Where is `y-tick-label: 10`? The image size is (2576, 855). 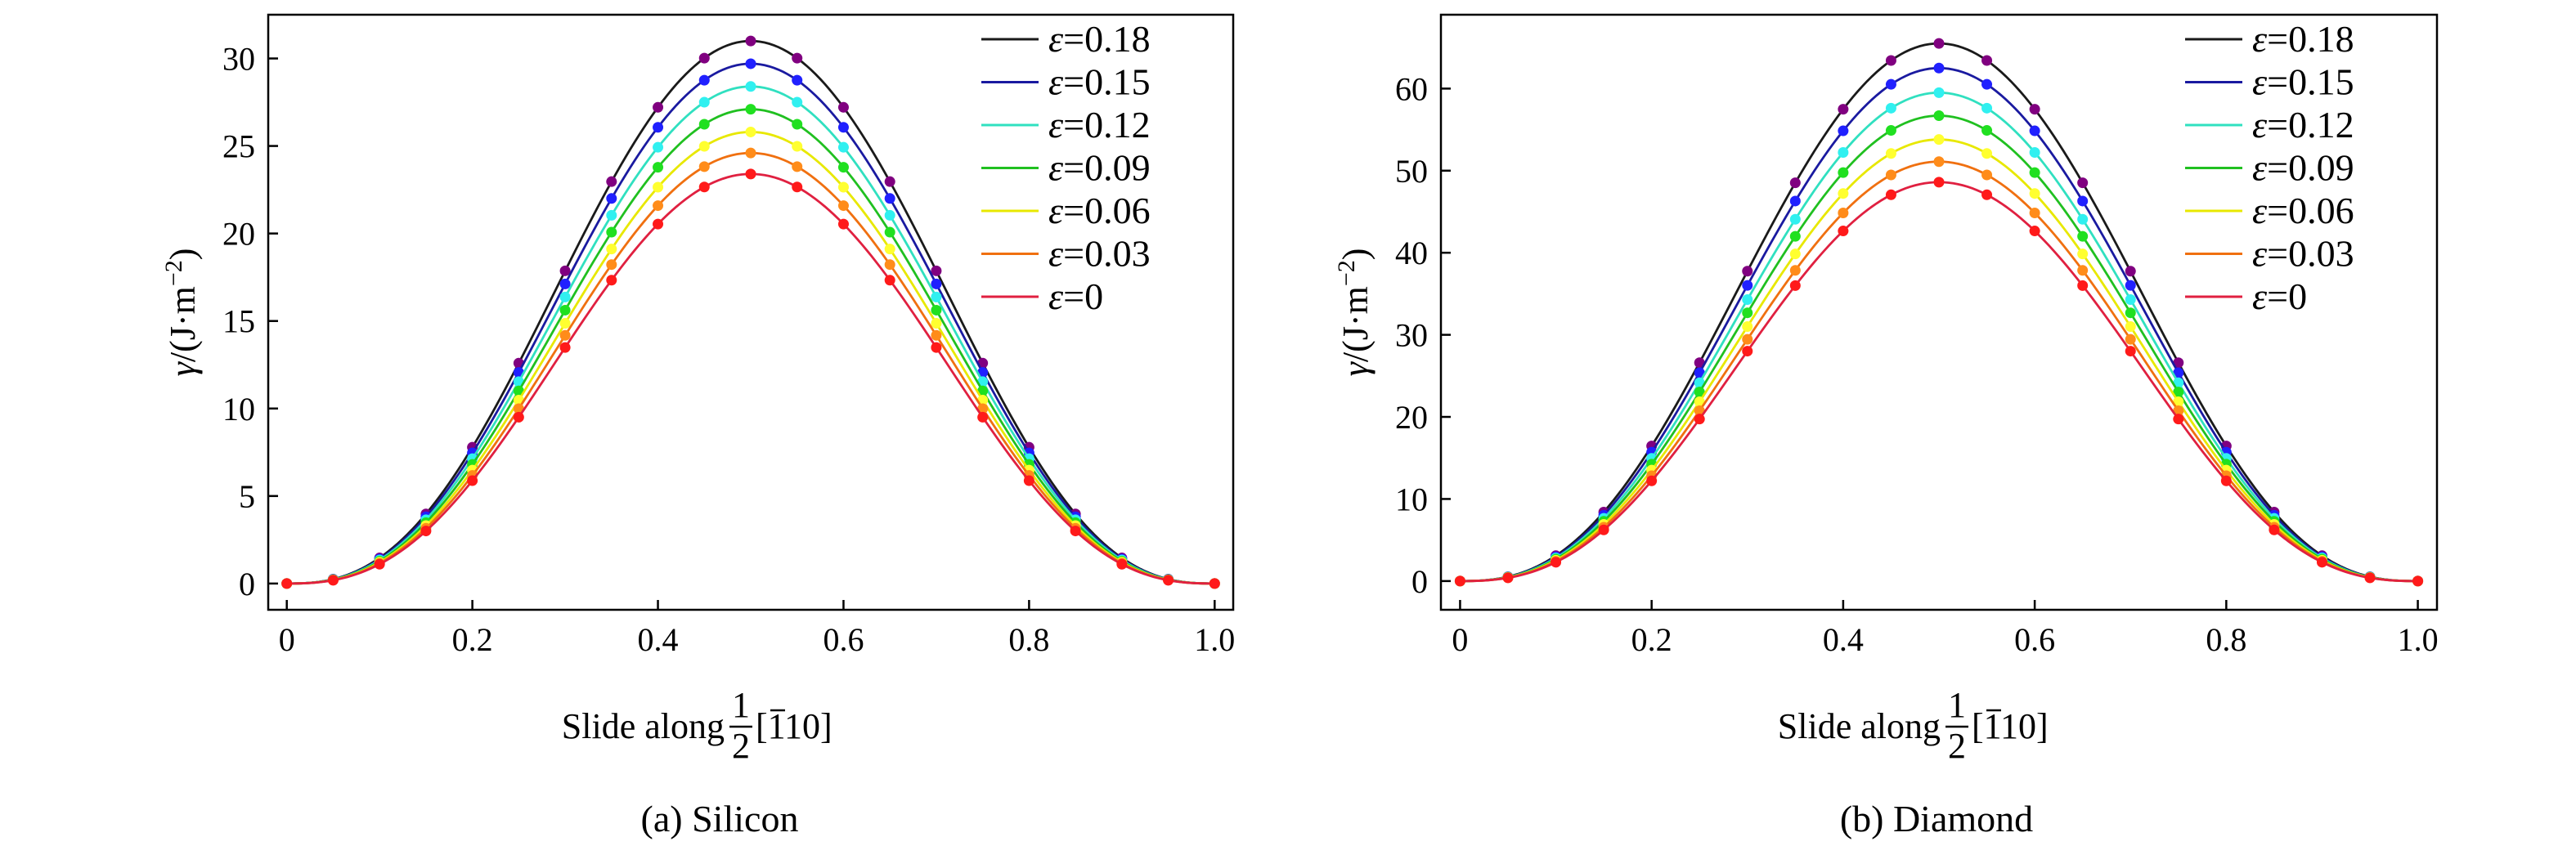 y-tick-label: 10 is located at coordinates (239, 409).